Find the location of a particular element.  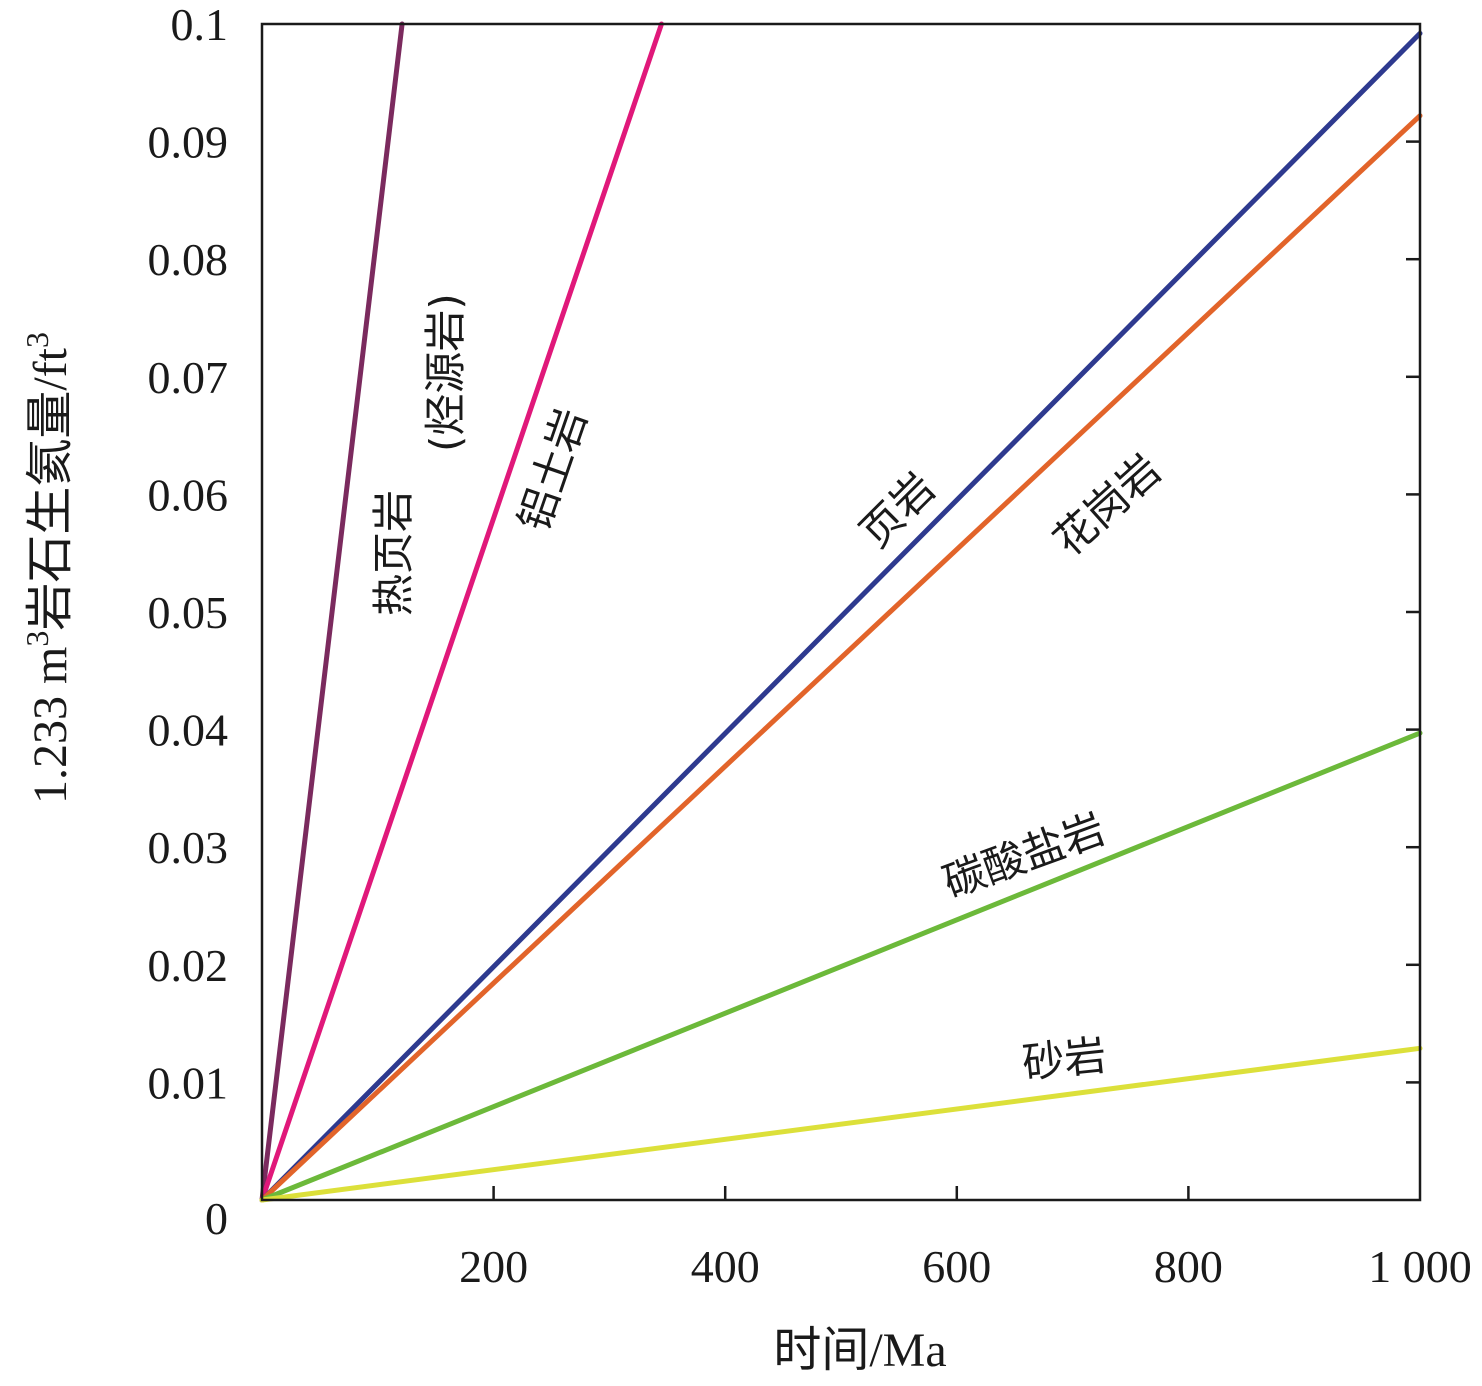

series-label-sandstone: 砂岩 is located at coordinates (1064, 1059).